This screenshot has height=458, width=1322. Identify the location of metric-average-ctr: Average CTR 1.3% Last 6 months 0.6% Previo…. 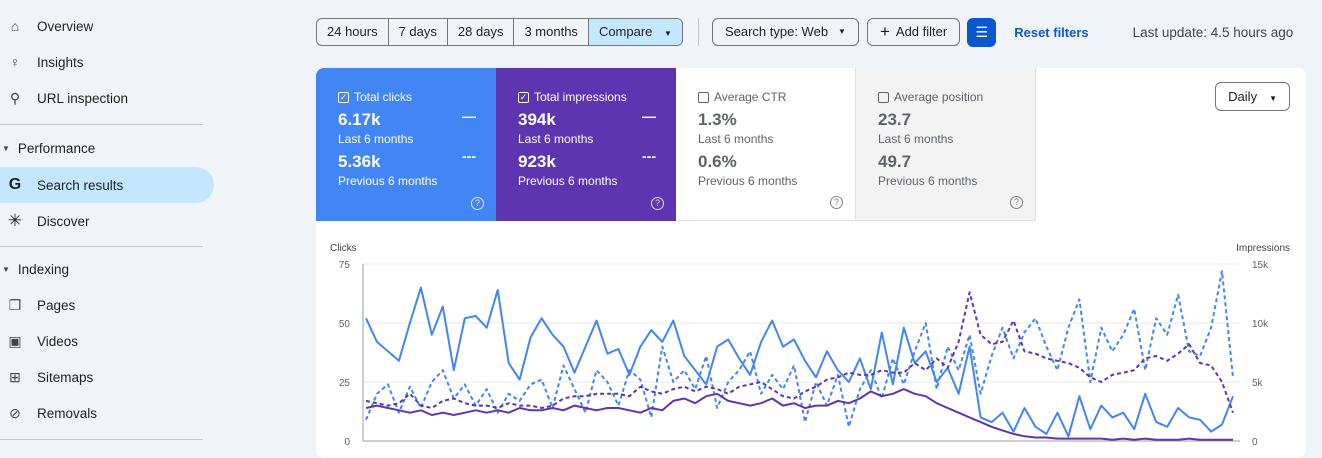
(766, 144).